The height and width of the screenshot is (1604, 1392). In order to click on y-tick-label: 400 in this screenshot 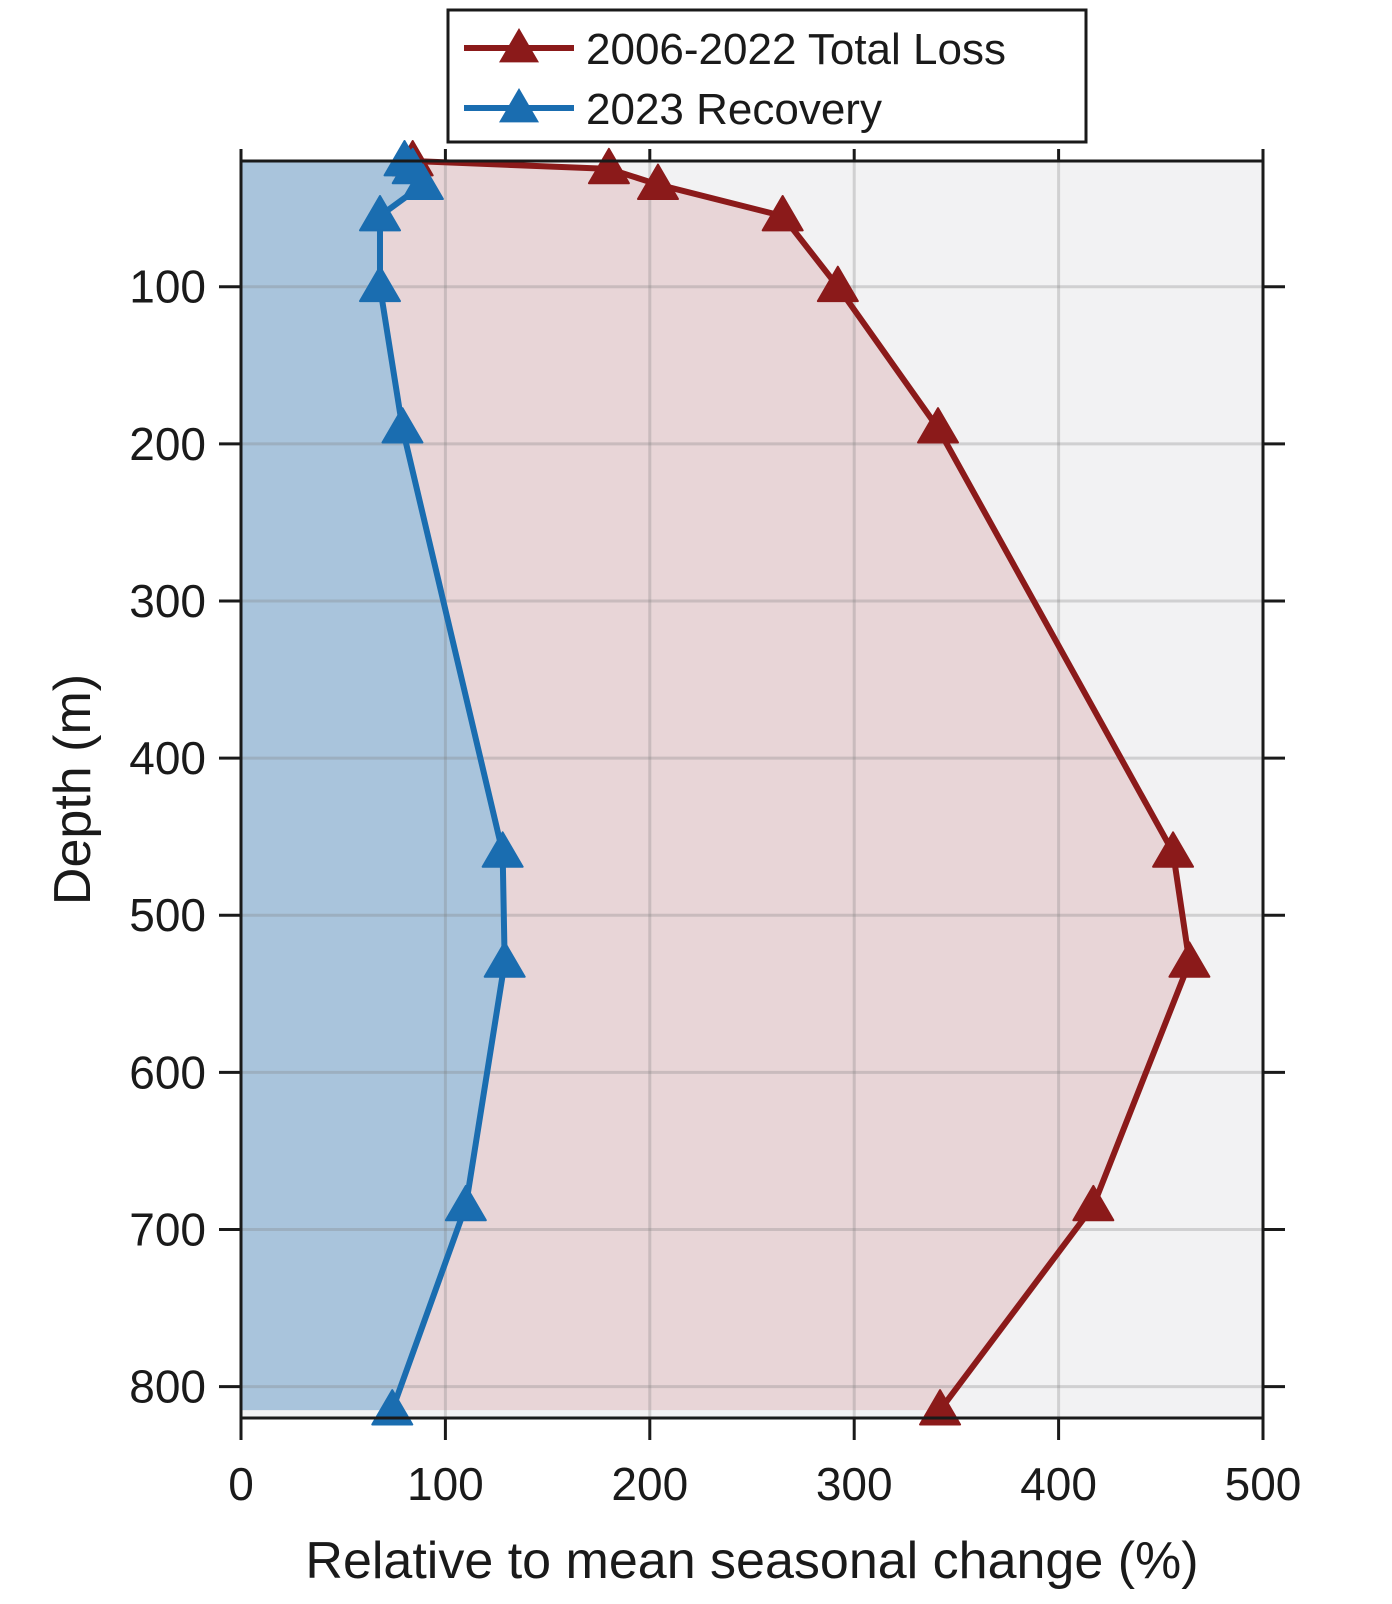, I will do `click(167, 758)`.